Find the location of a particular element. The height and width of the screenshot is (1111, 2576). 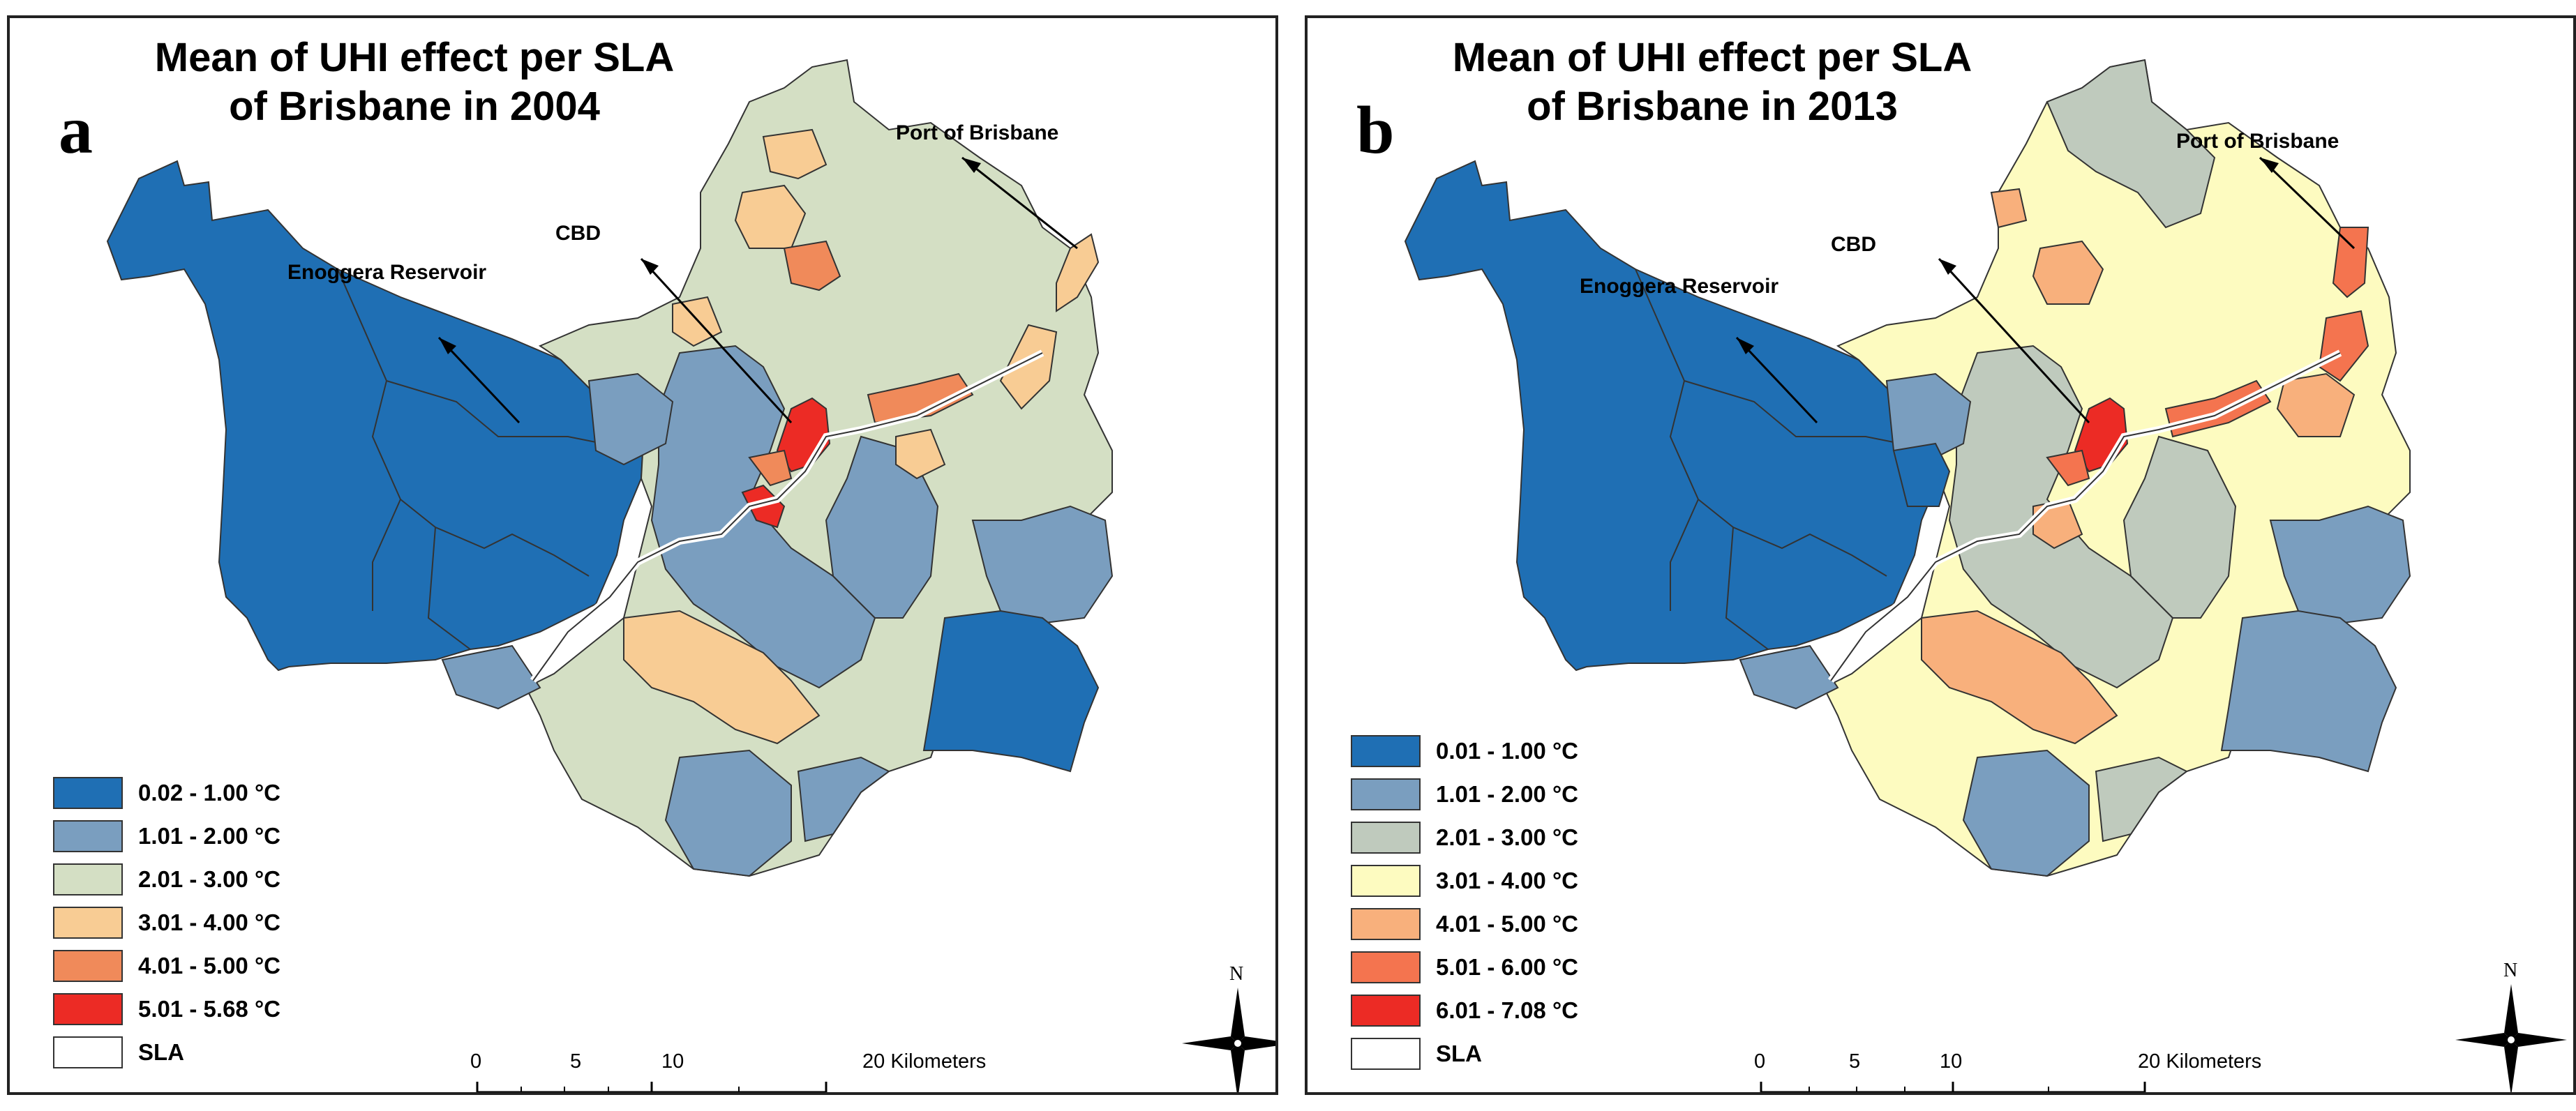

scale-tick-5-b: 5 is located at coordinates (1855, 1061).